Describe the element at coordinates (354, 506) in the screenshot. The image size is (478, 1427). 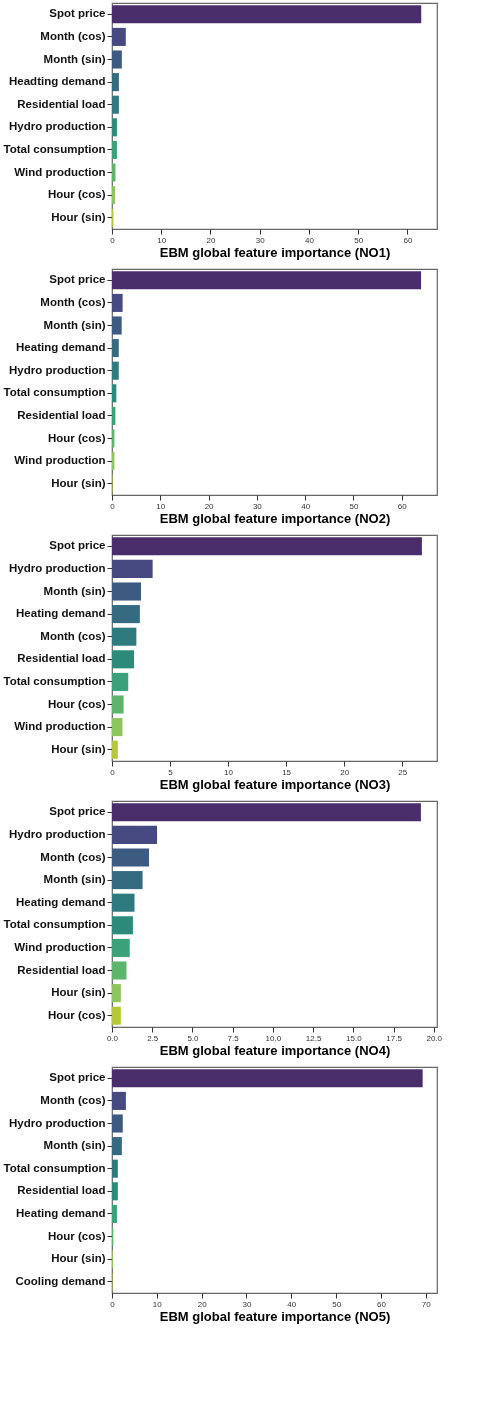
I see `x-tick-label: 50` at that location.